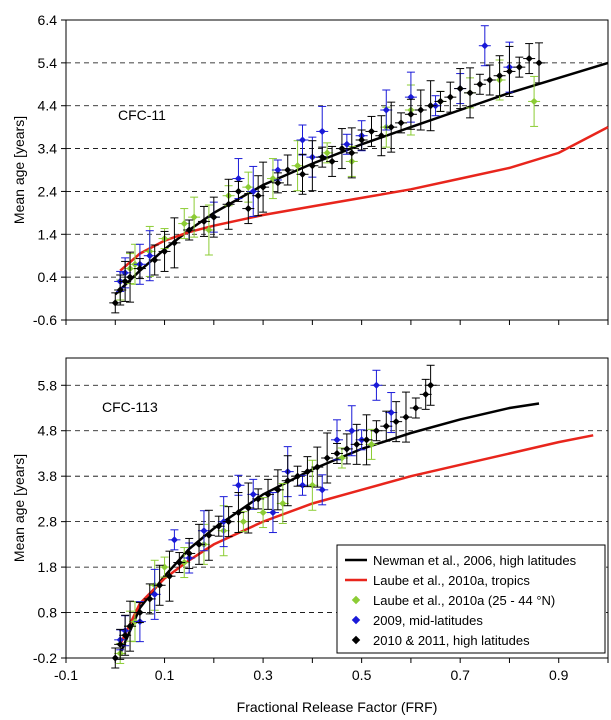 The width and height of the screenshot is (611, 720). What do you see at coordinates (45, 658) in the screenshot?
I see `y-tick-label-cfc-113: -0.2` at bounding box center [45, 658].